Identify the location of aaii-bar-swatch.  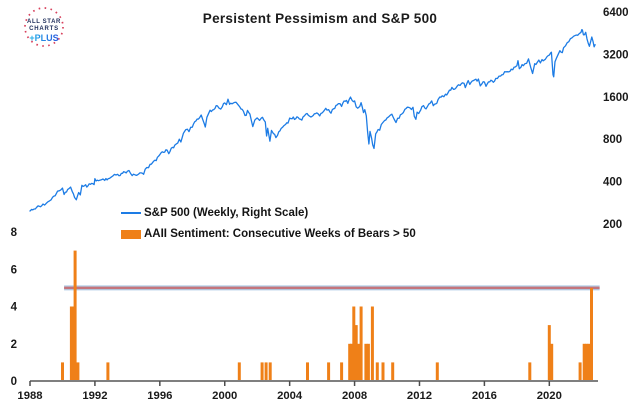
(131, 234).